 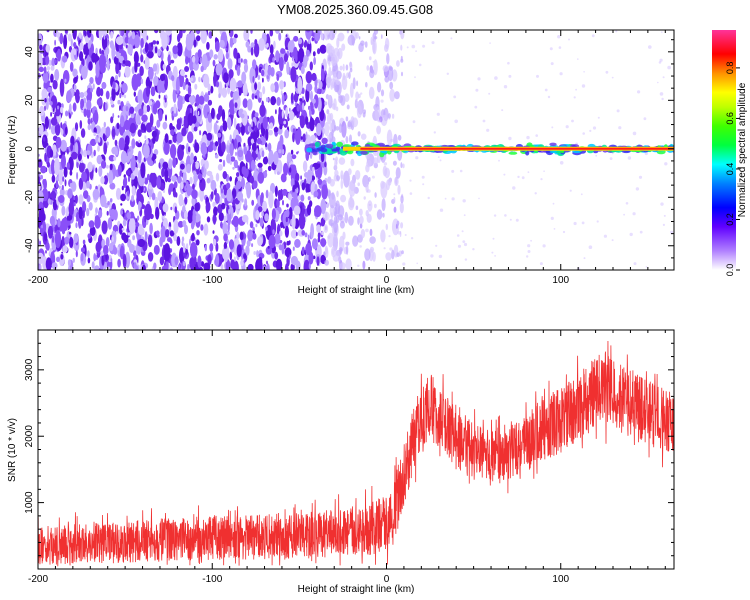 I want to click on page-title: YM08.2025.360.09.45.G08, so click(x=355, y=9).